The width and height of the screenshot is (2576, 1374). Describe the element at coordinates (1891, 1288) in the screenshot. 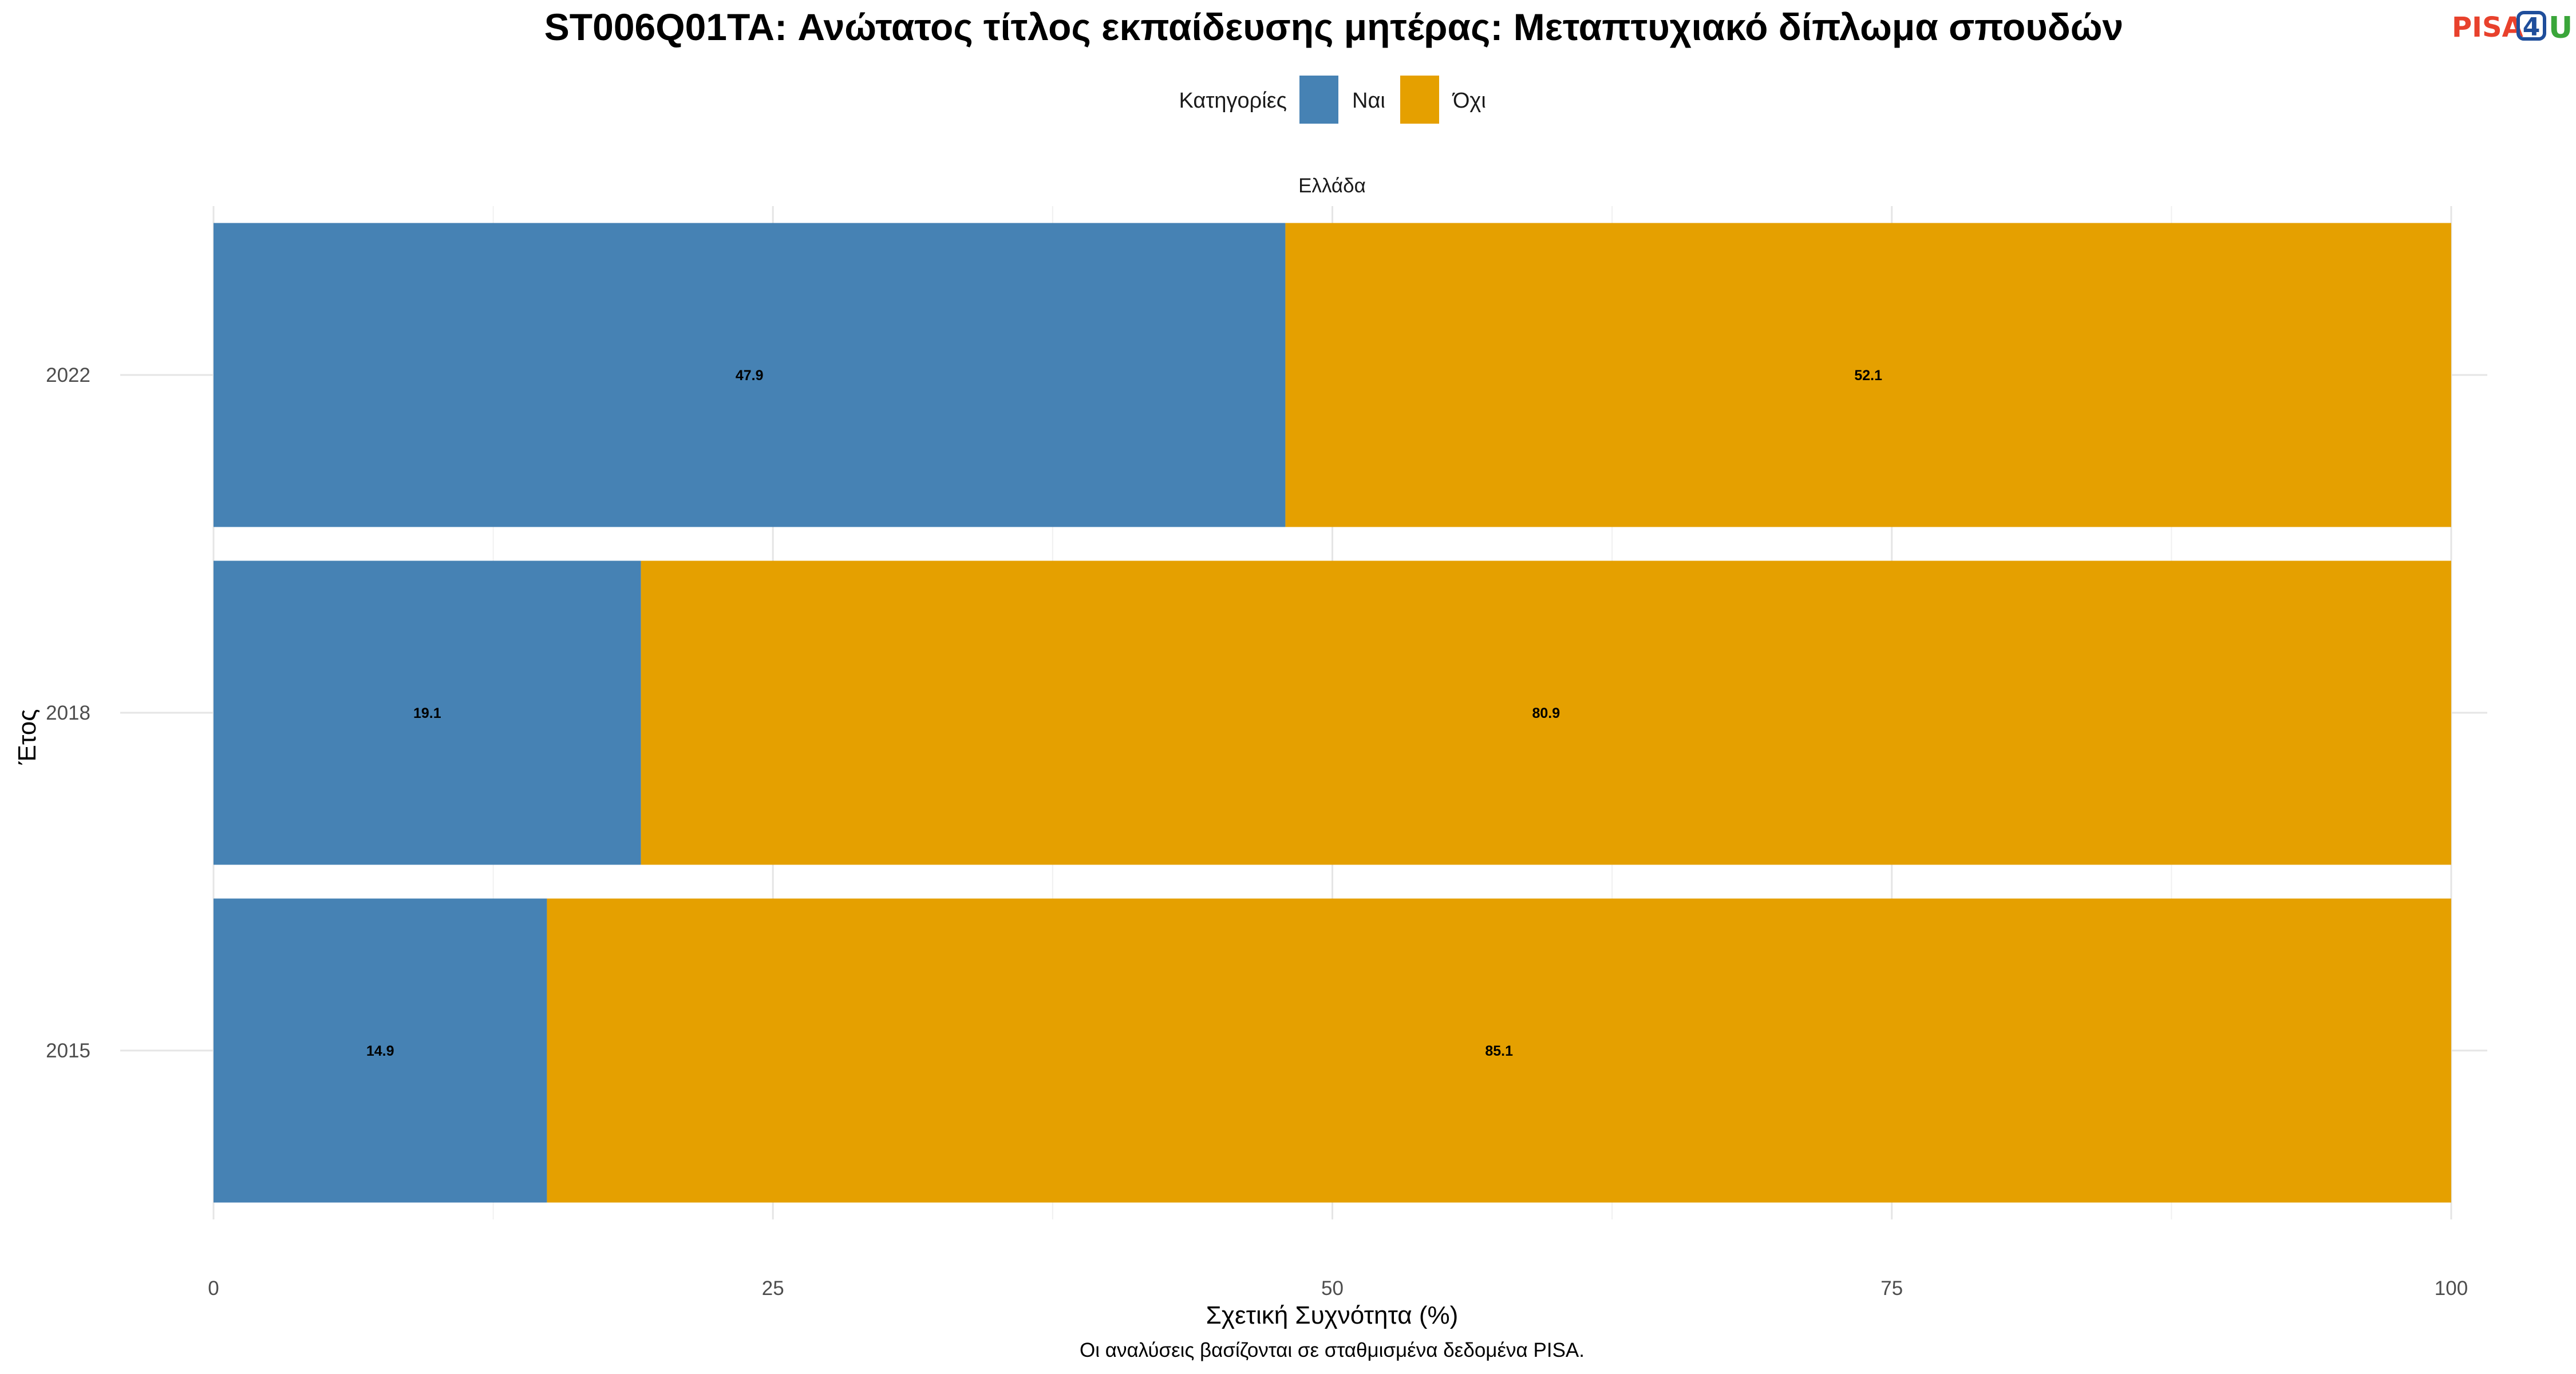

I see `x-tick-label: 75` at that location.